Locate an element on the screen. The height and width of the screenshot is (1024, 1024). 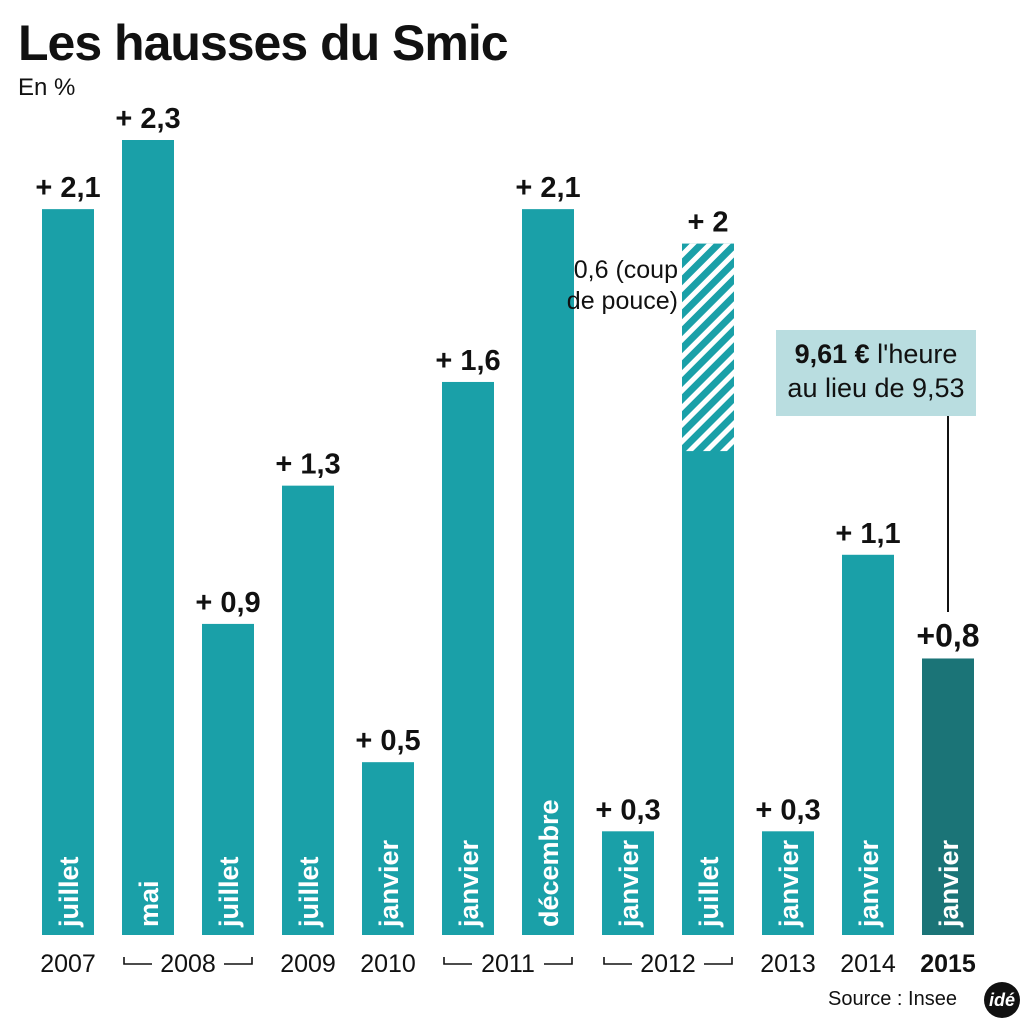
year-label-2012: 2012 is located at coordinates (668, 964).